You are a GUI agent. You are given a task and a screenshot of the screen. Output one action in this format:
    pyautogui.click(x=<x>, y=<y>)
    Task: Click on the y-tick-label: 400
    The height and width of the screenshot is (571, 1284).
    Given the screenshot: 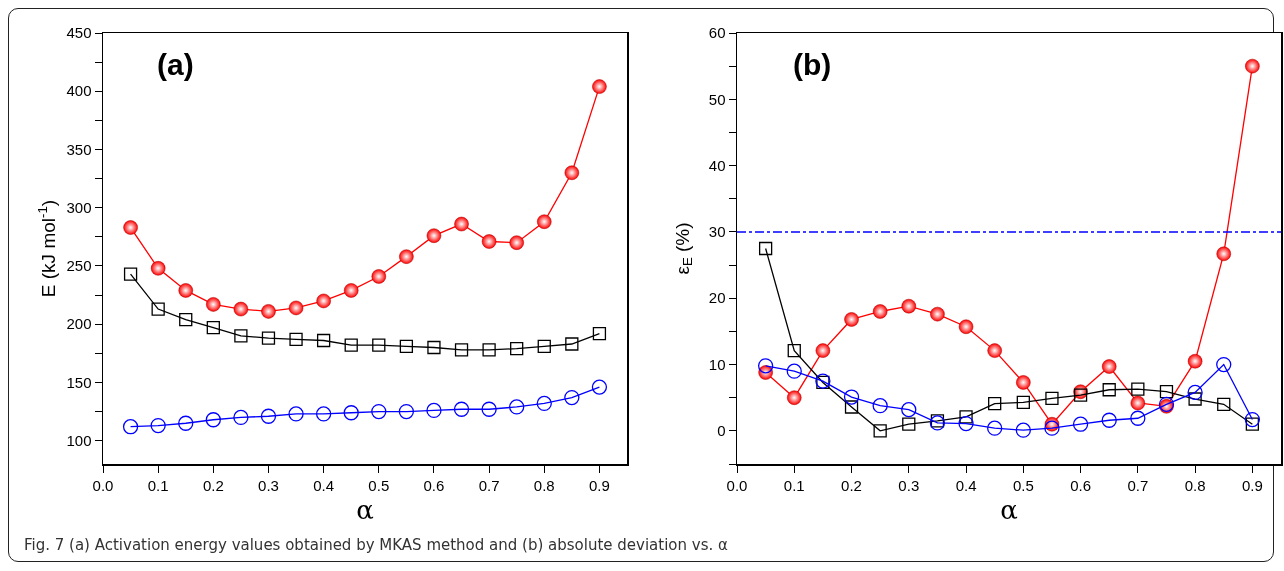 What is the action you would take?
    pyautogui.click(x=79, y=91)
    